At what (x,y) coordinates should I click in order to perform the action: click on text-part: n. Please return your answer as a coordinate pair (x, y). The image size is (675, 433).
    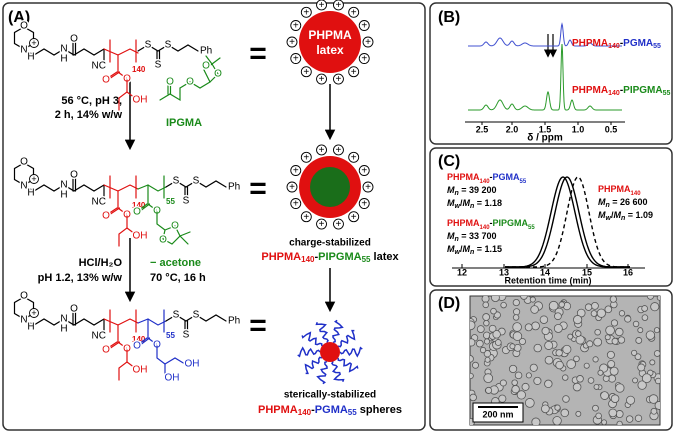
    Looking at the image, I should click on (623, 218).